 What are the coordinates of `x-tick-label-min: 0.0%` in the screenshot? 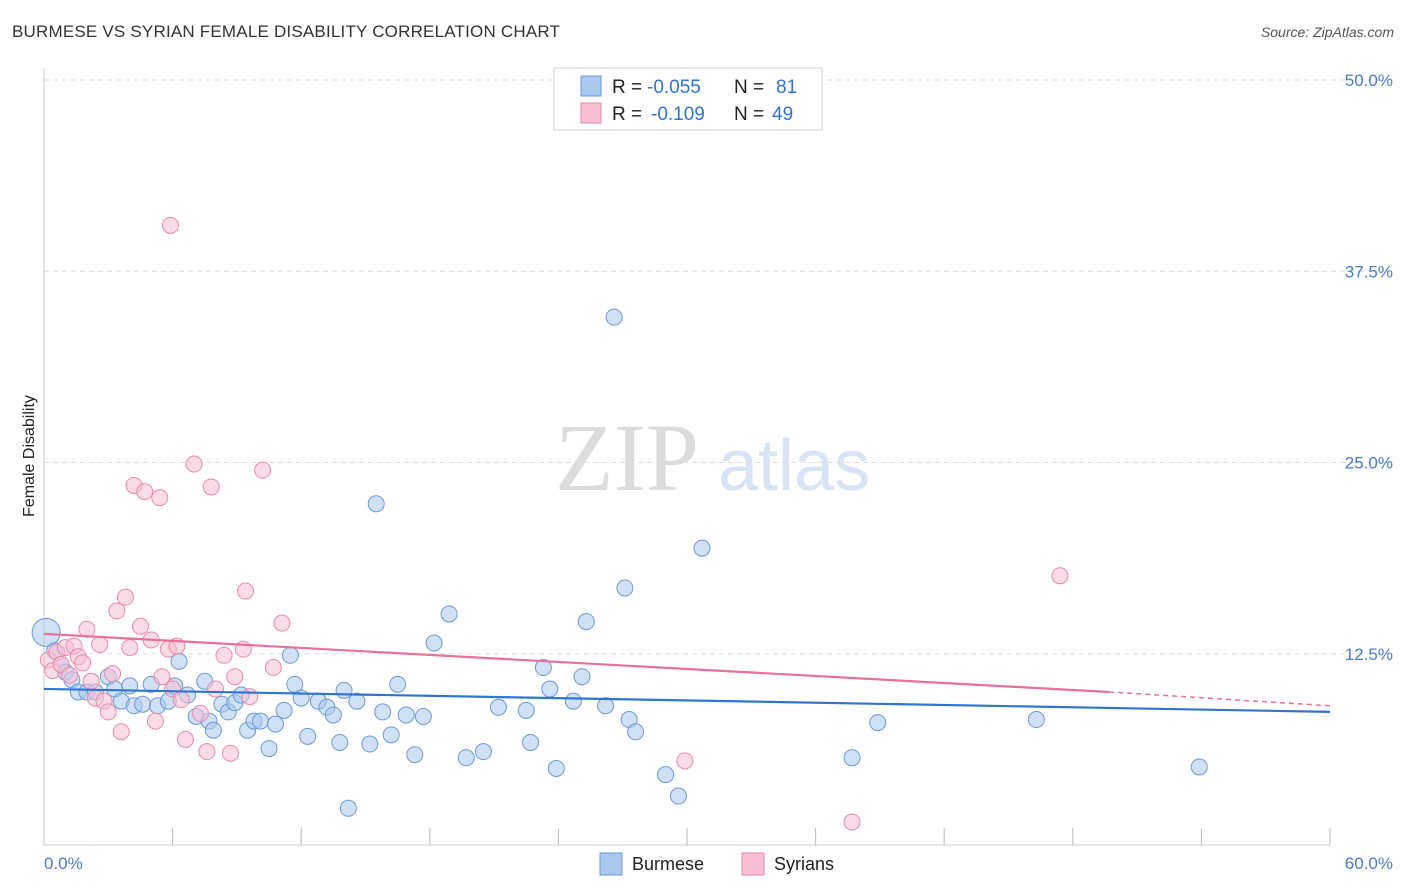 It's located at (63, 863).